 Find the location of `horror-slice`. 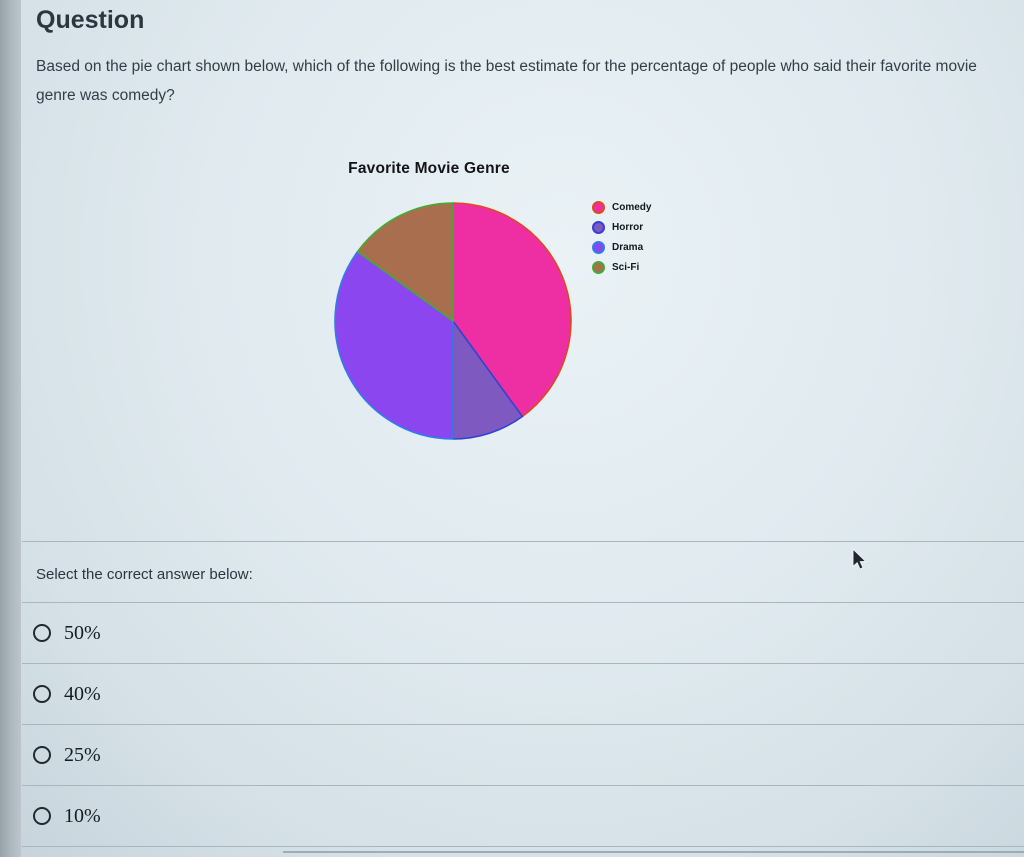

horror-slice is located at coordinates (488, 380).